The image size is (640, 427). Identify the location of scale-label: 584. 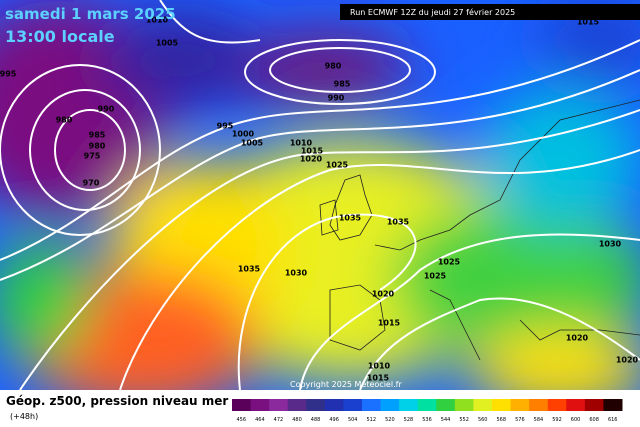
(539, 420).